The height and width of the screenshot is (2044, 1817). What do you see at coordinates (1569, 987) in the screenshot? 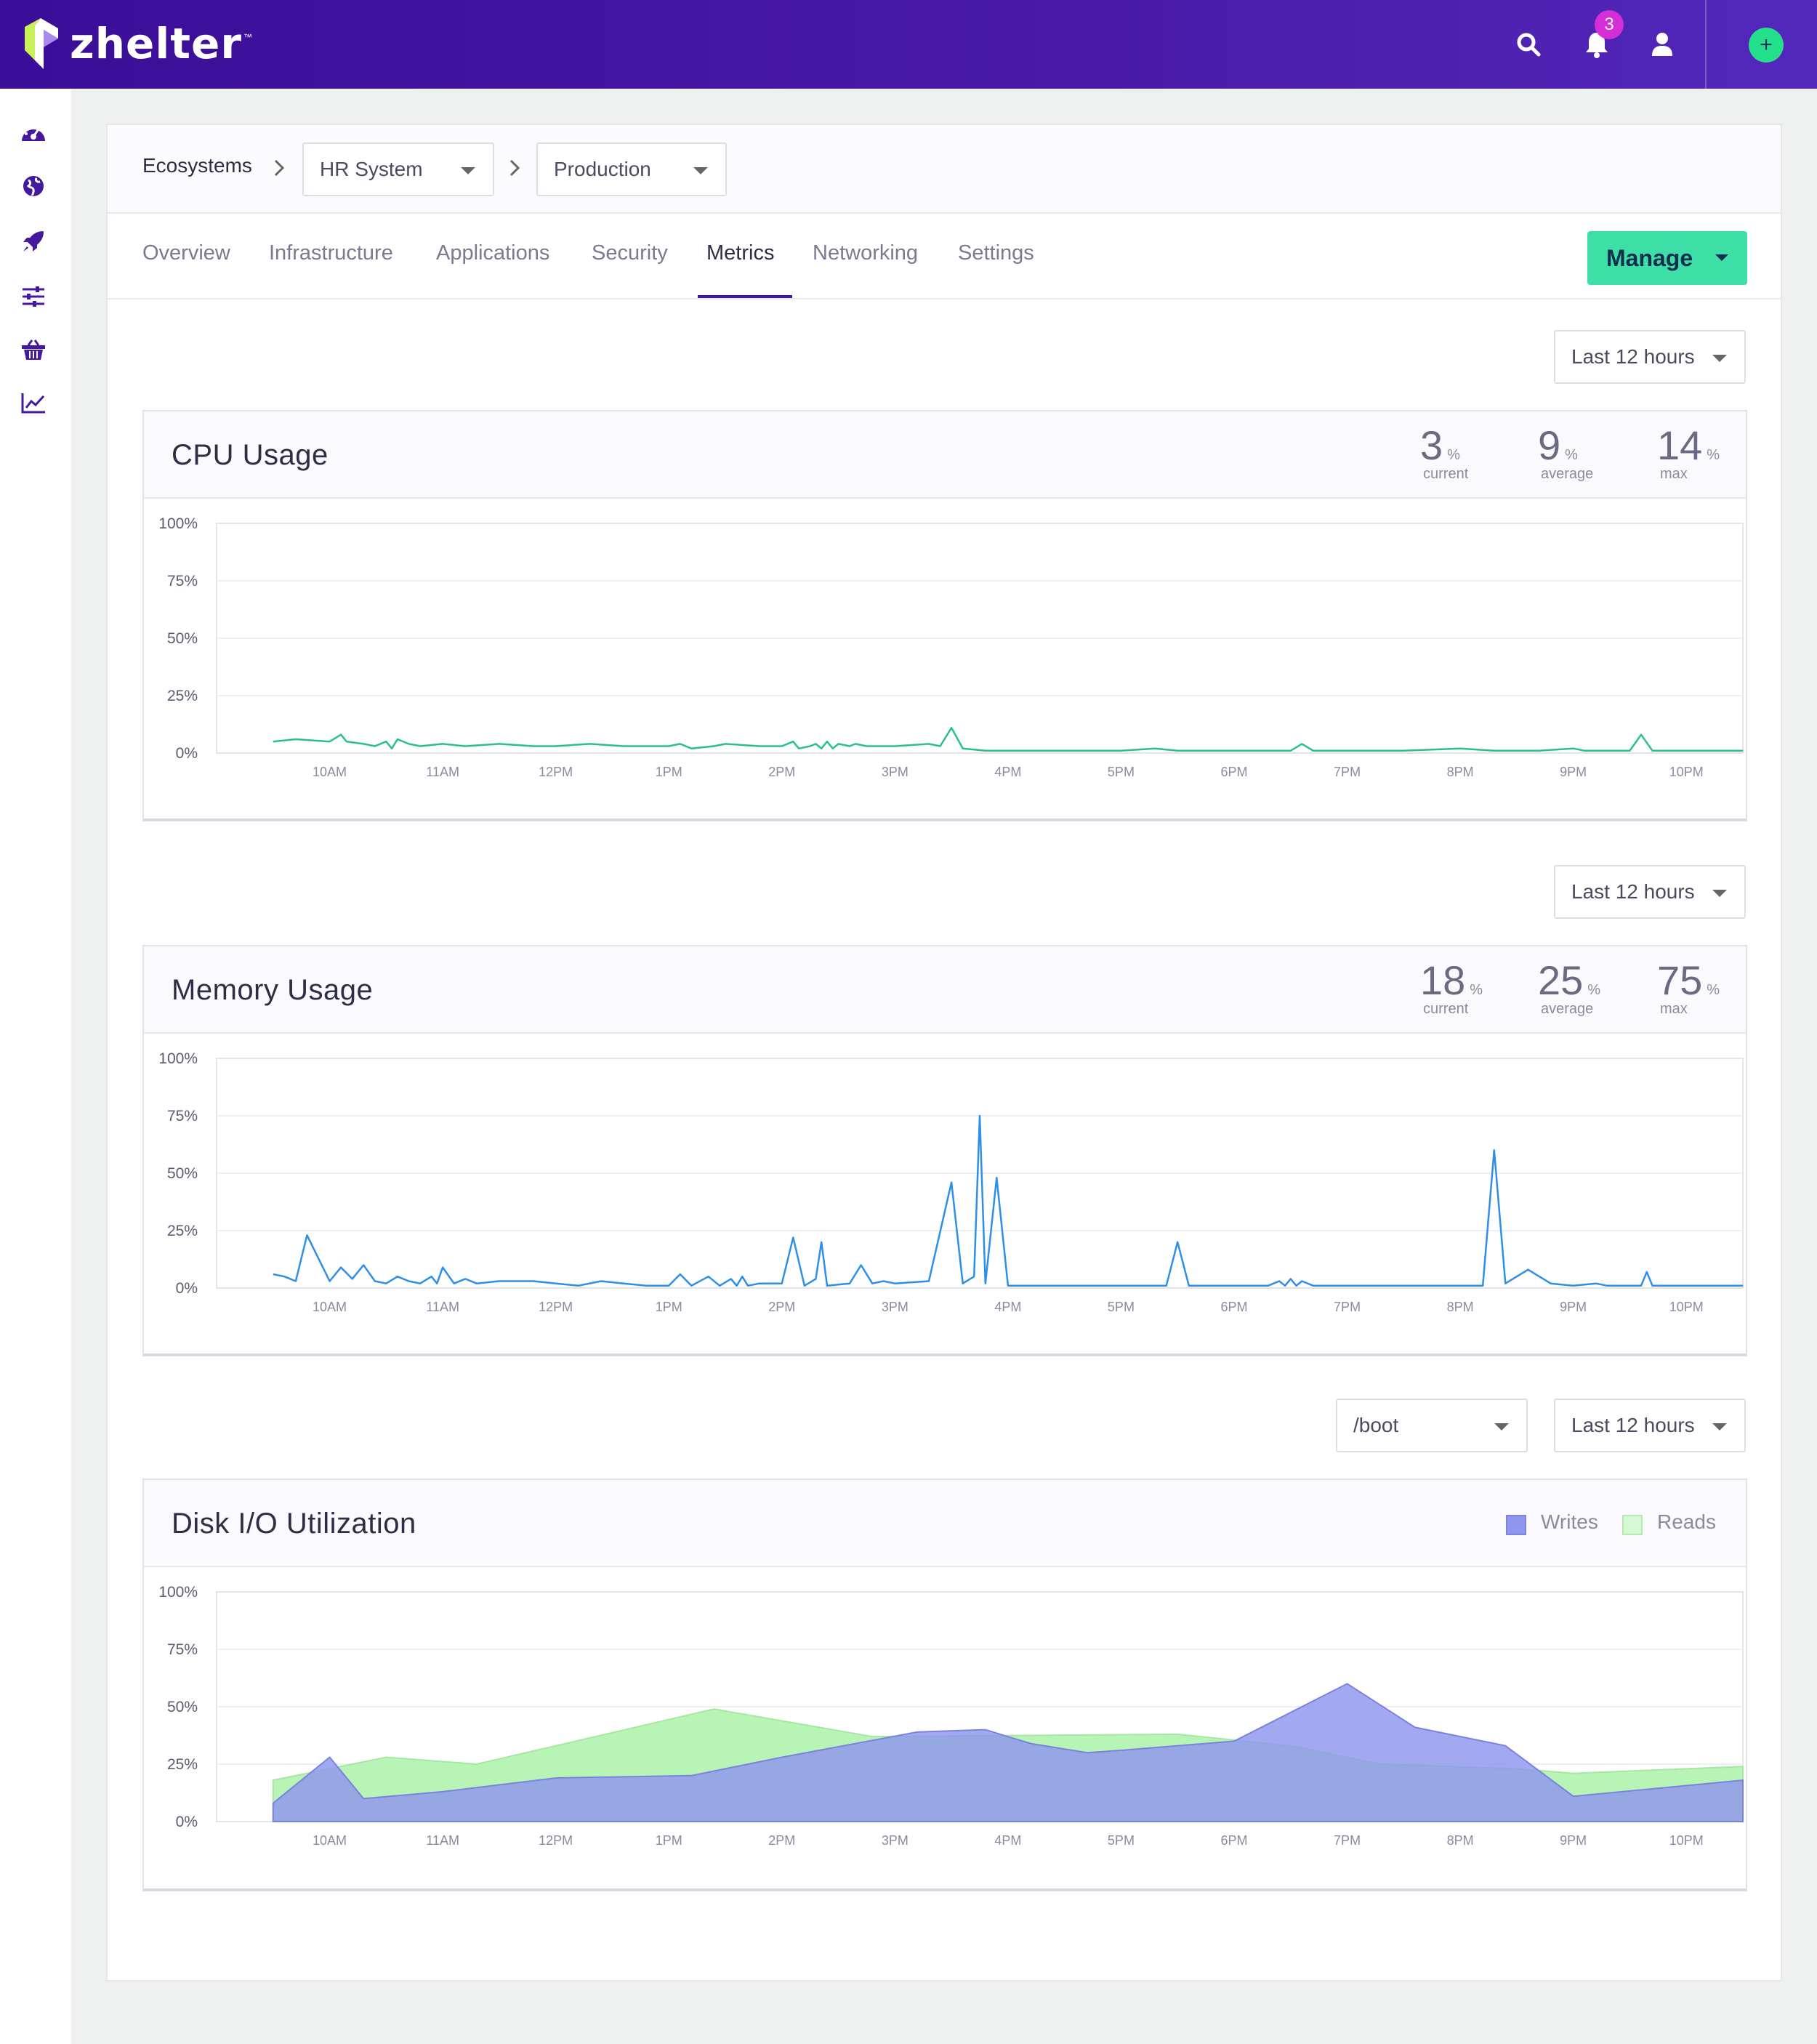
I see `memory-stat-average: 25% average` at bounding box center [1569, 987].